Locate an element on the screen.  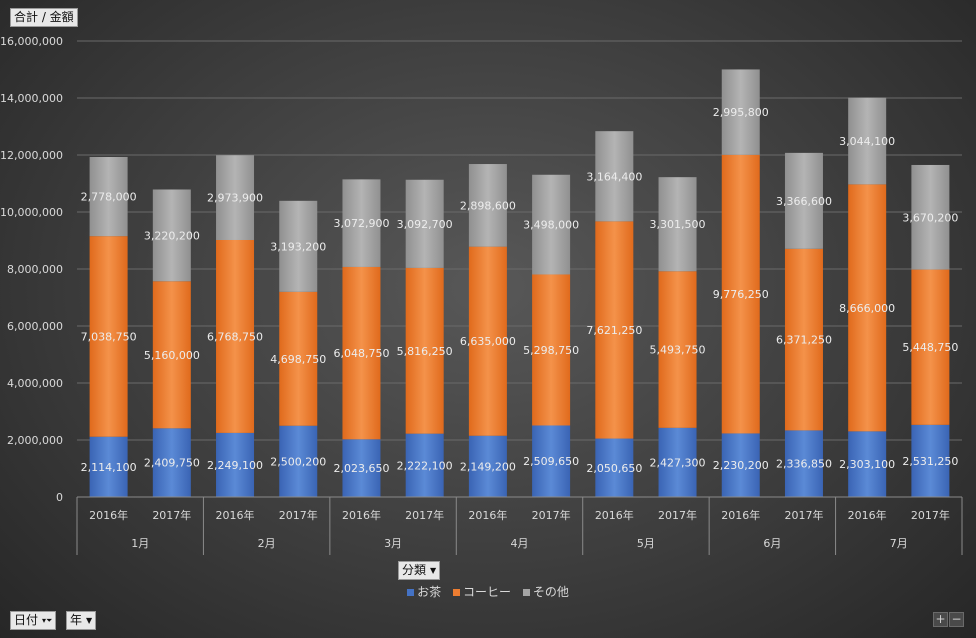
data-label: 2,249,100 is located at coordinates (235, 465).